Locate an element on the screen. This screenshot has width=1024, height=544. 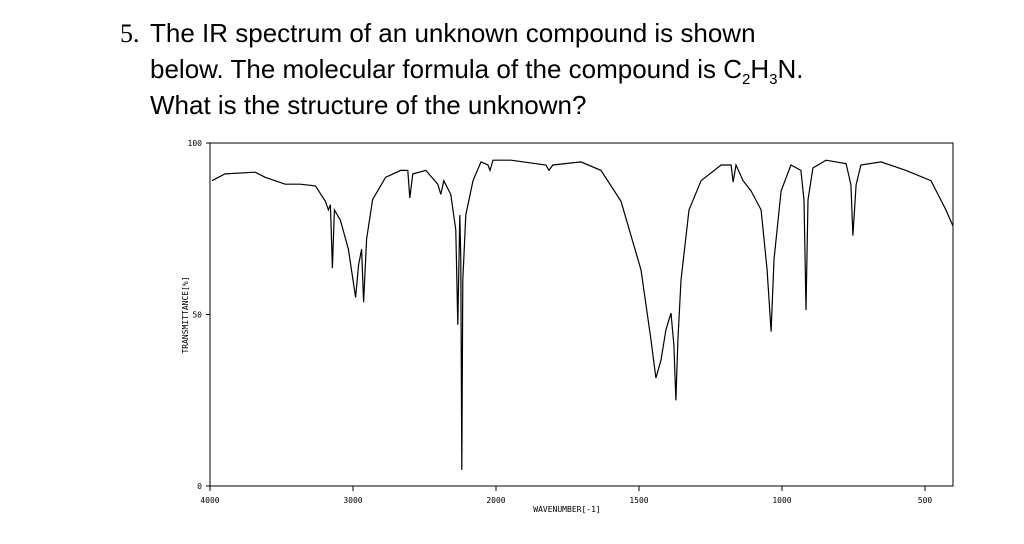
subscript: 2 is located at coordinates (746, 79).